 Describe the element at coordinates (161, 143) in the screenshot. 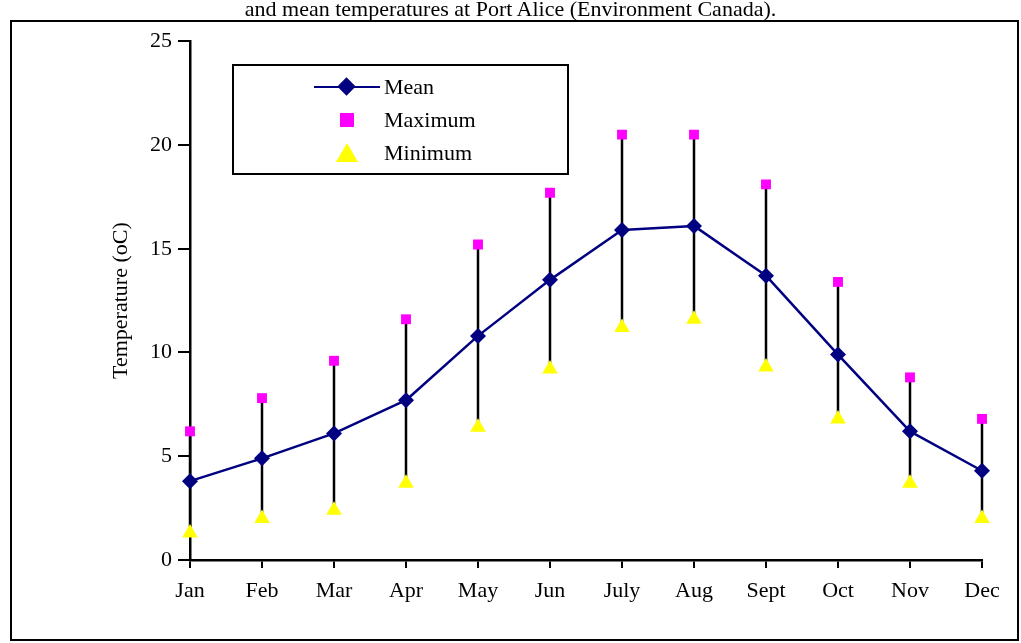

I see `y-tick-label: 20` at that location.